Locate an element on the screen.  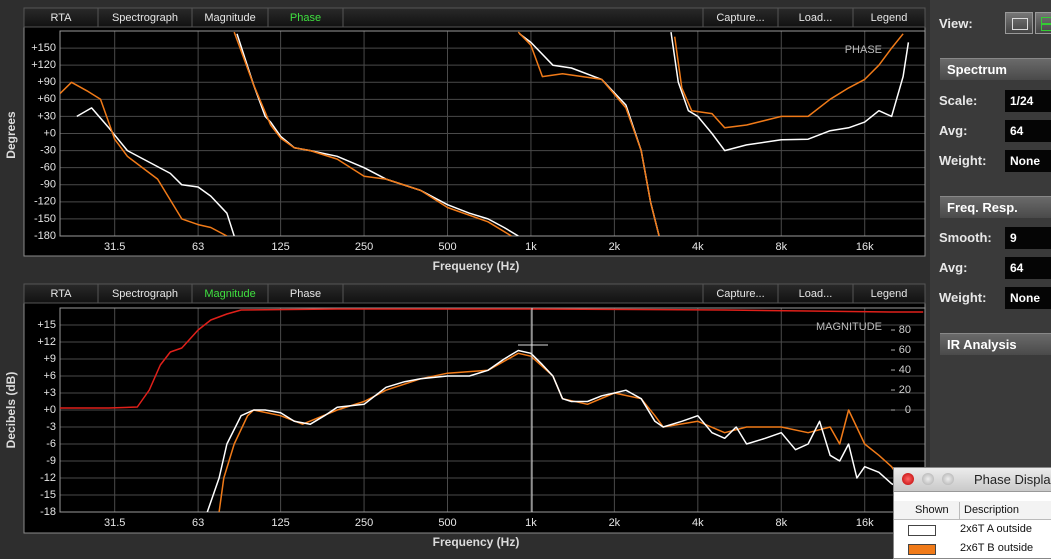
x-tick-label: 500 is located at coordinates (447, 247).